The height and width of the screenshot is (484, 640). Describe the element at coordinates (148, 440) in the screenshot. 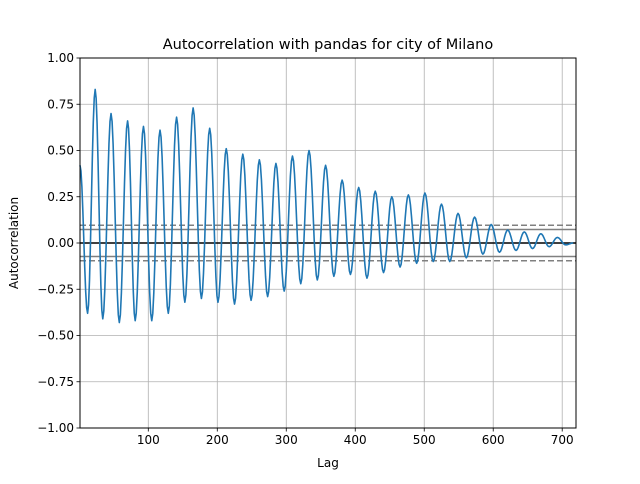

I see `x-tick-label: 100` at that location.